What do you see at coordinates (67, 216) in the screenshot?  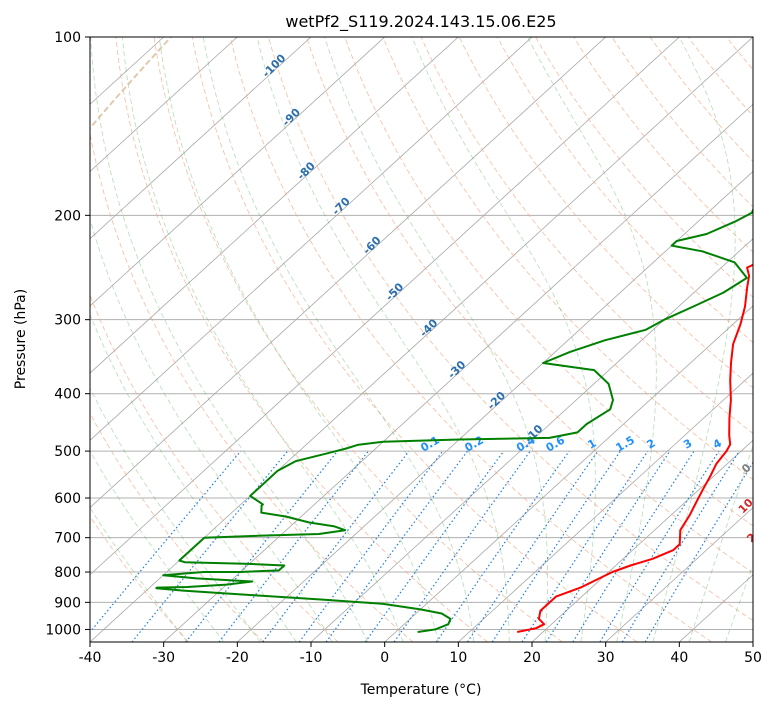 I see `y-tick-label: 200` at bounding box center [67, 216].